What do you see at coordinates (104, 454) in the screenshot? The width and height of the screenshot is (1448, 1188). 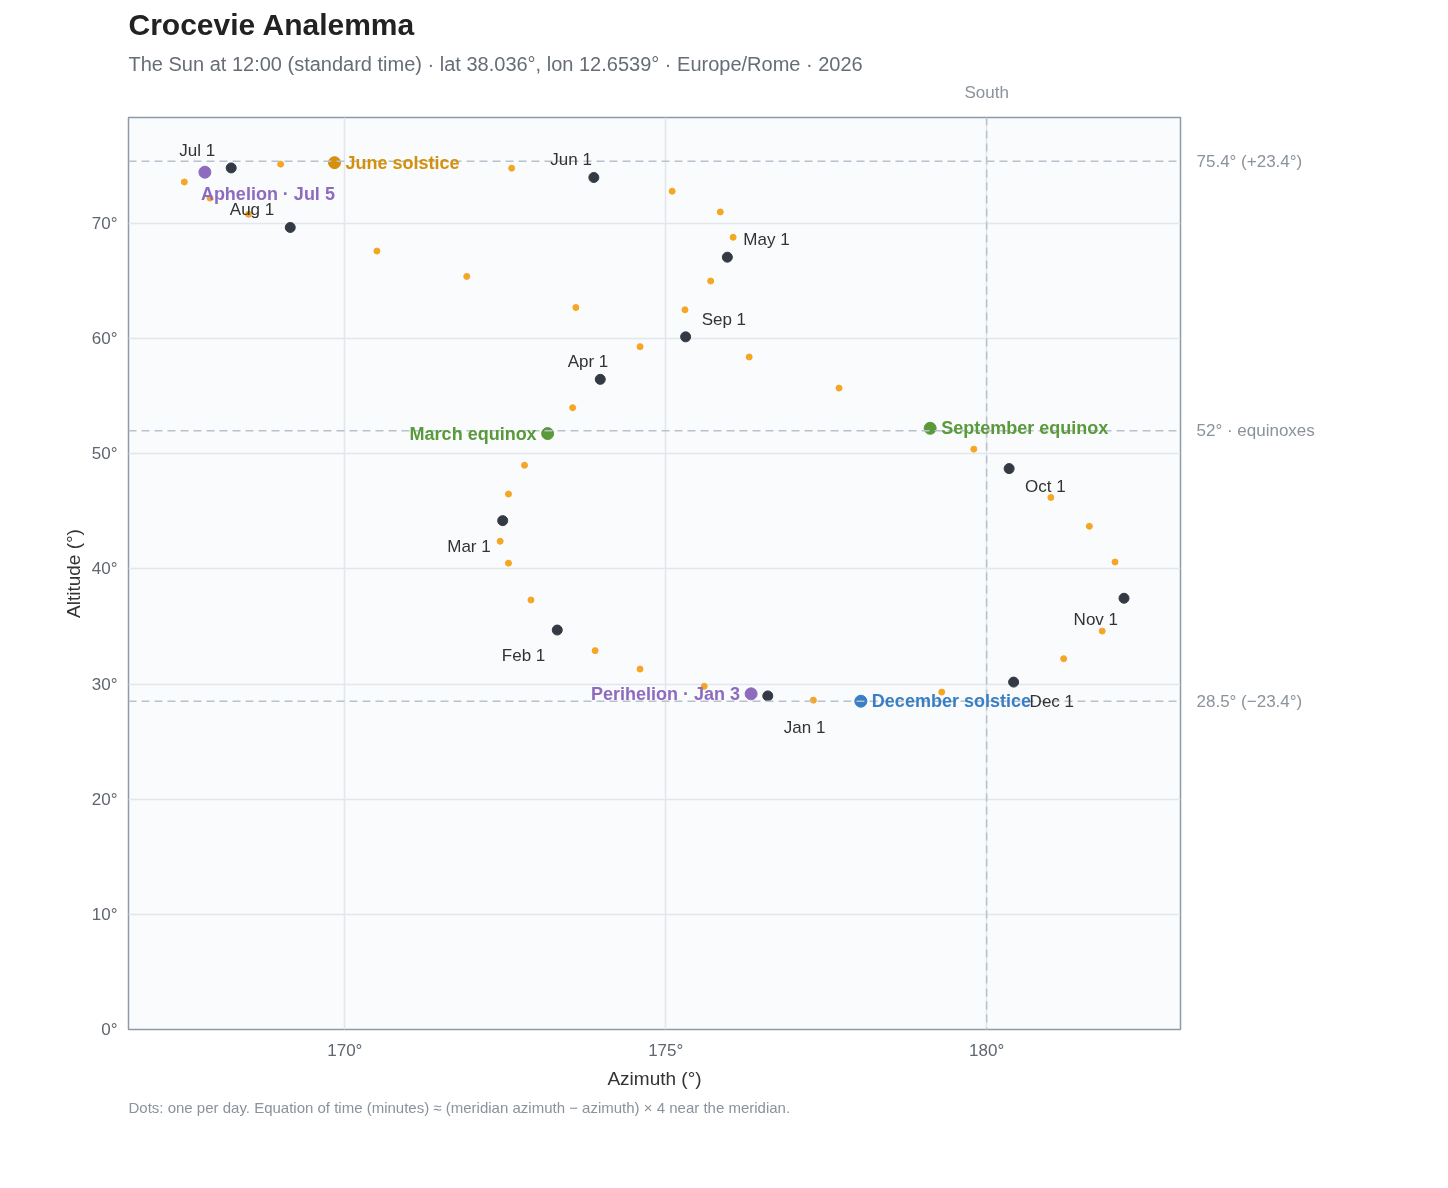 I see `y-tick-label: 50°` at bounding box center [104, 454].